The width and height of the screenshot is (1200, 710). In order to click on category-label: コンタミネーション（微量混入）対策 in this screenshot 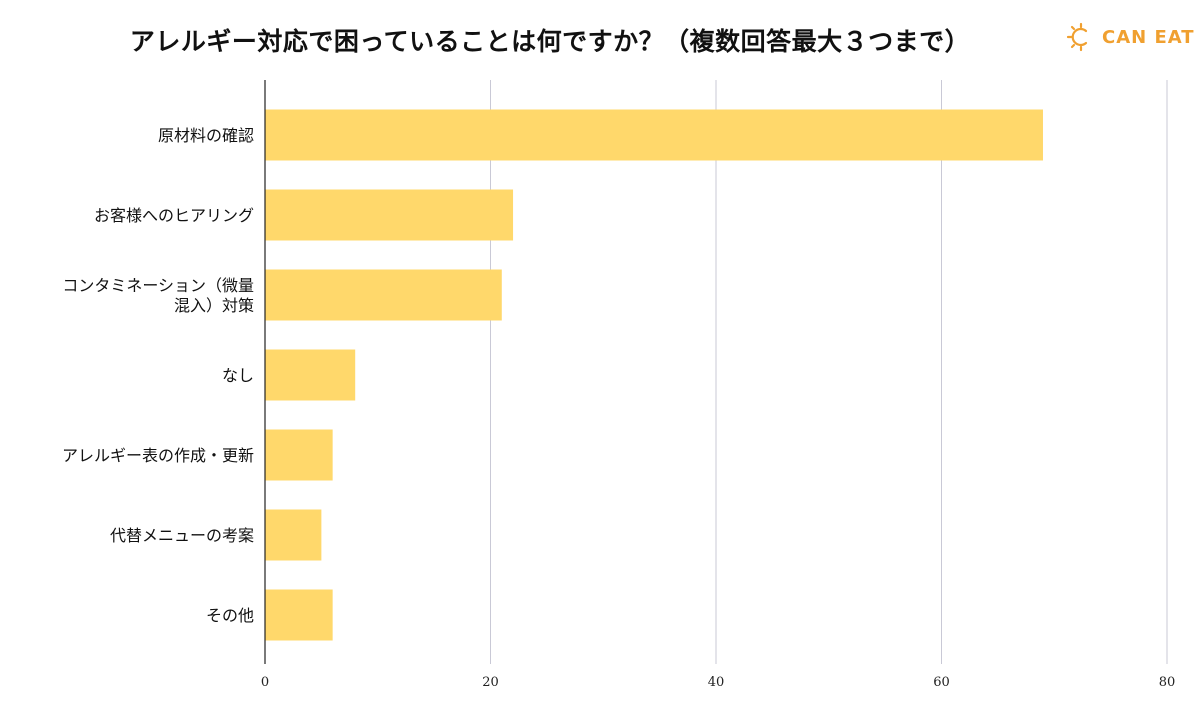, I will do `click(158, 295)`.